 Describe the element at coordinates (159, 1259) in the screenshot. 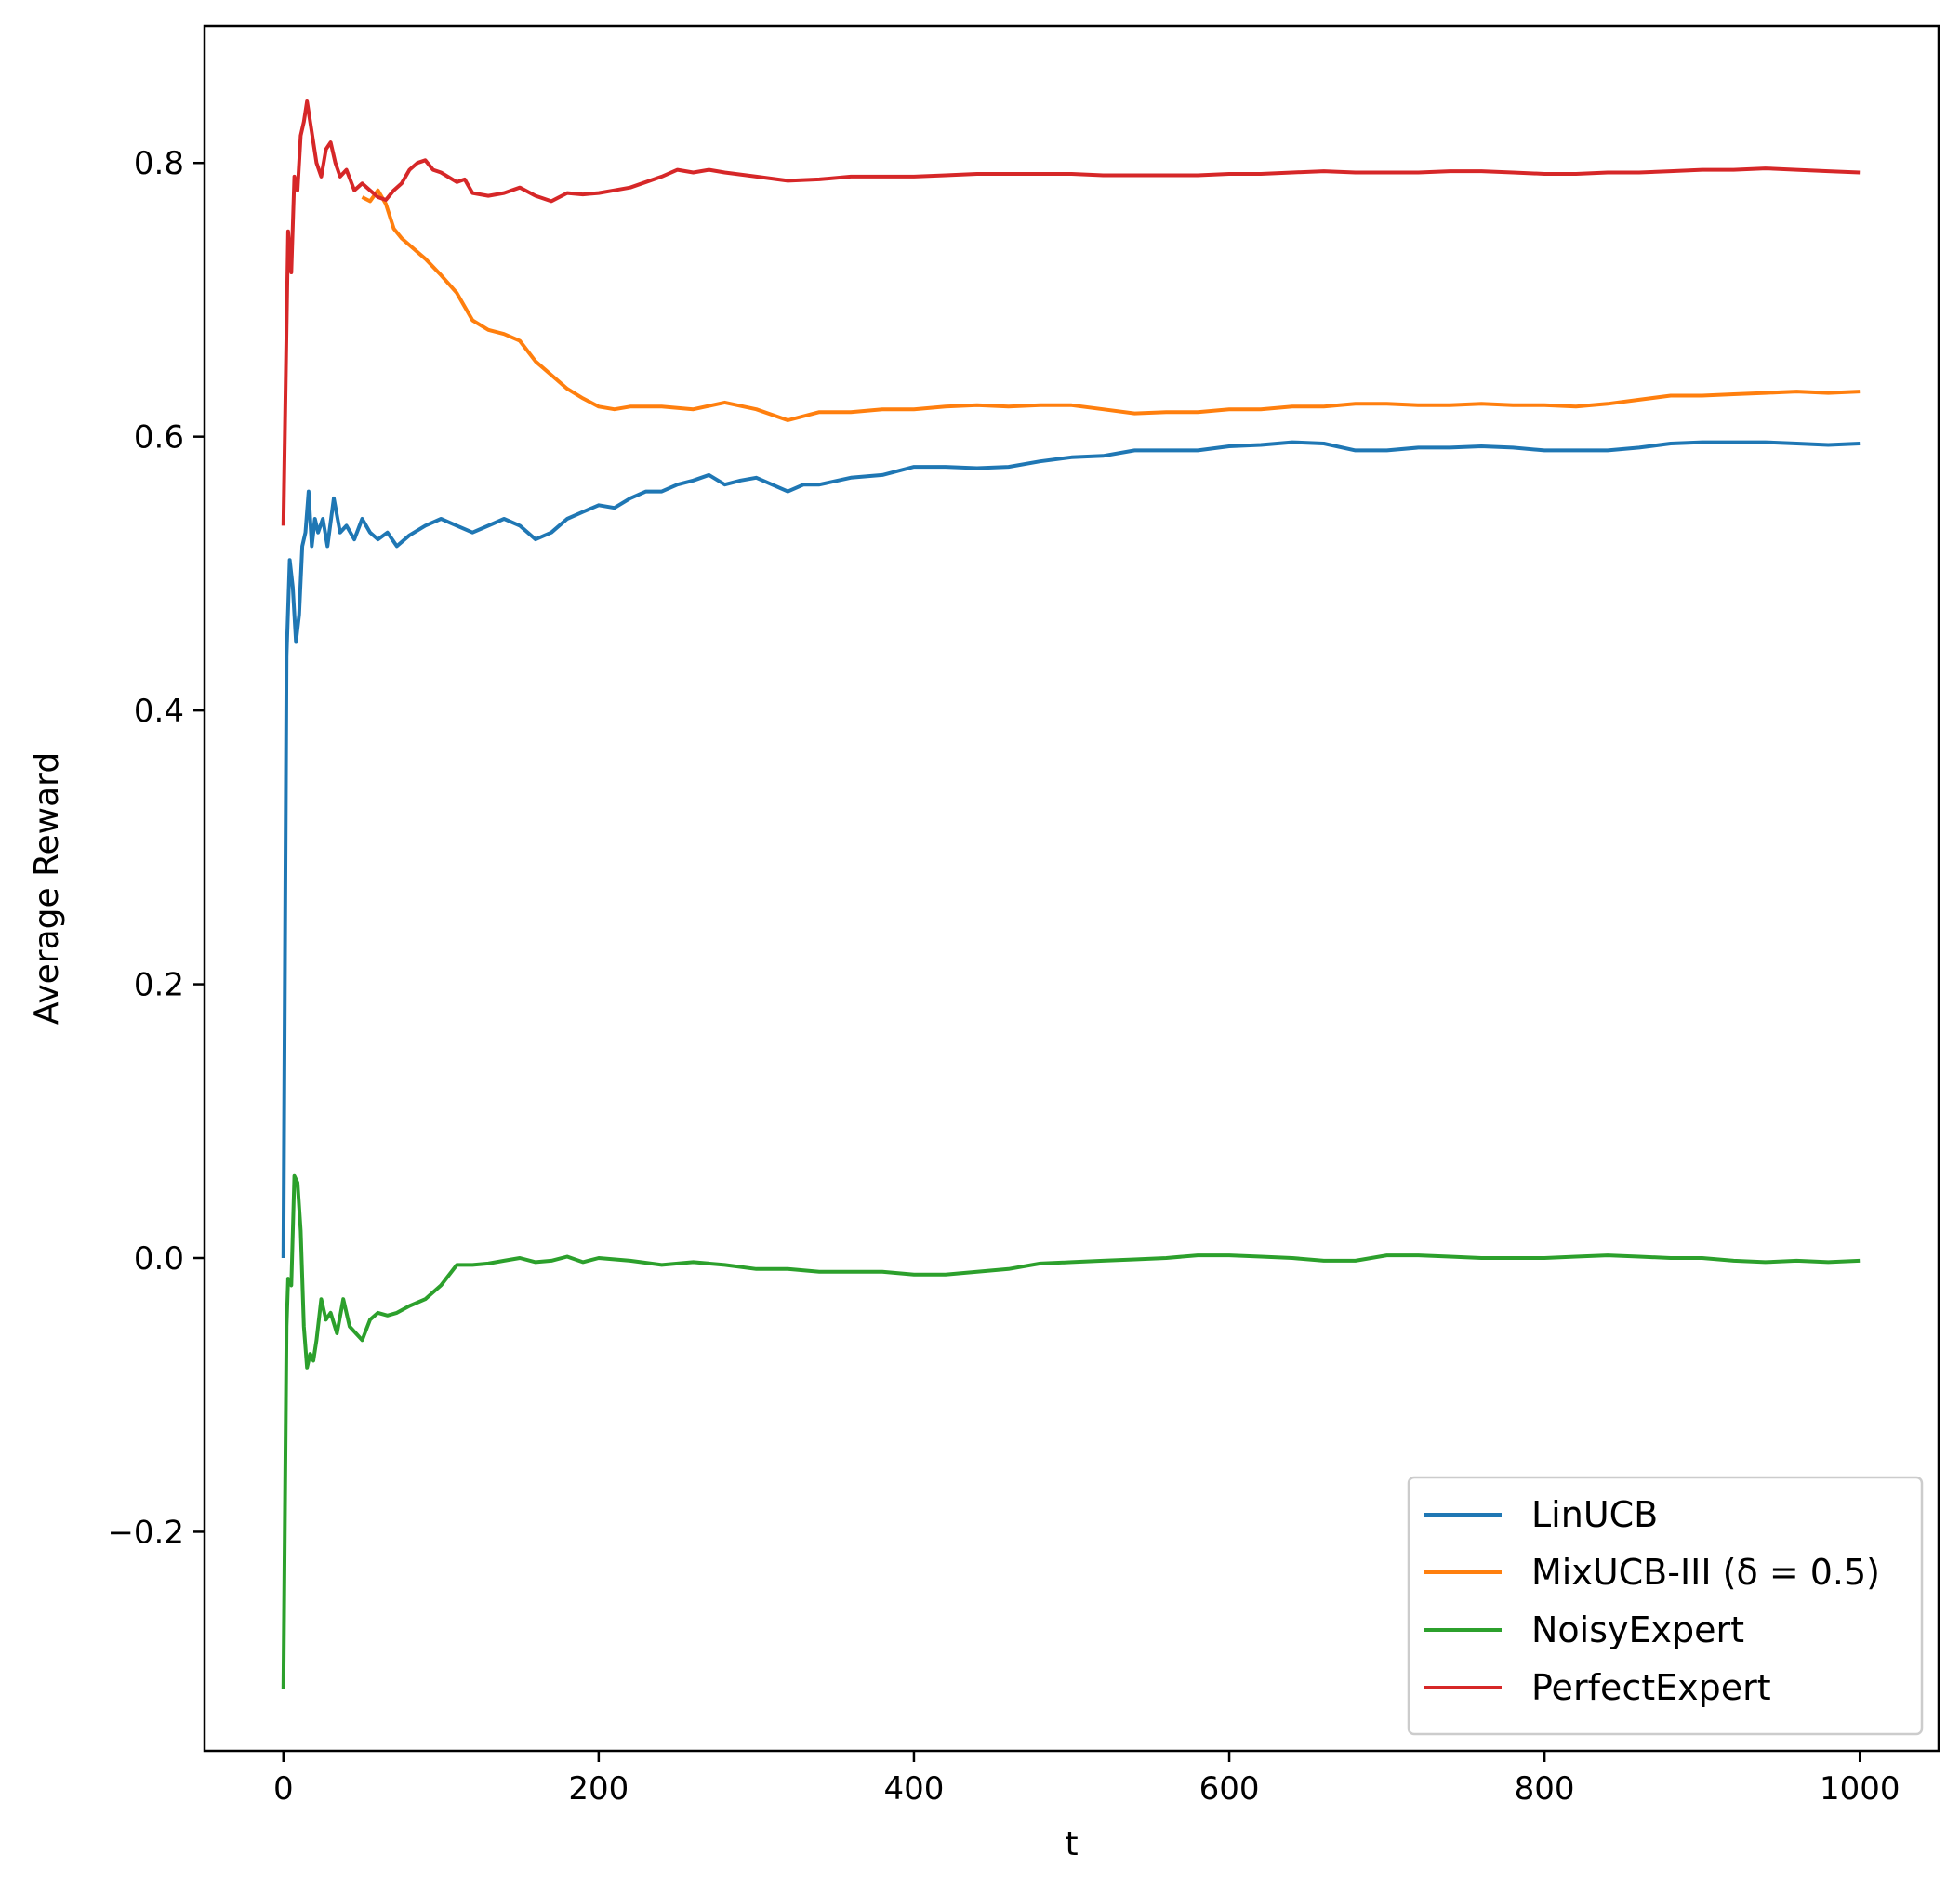

I see `y-tick-label: 0.0` at that location.